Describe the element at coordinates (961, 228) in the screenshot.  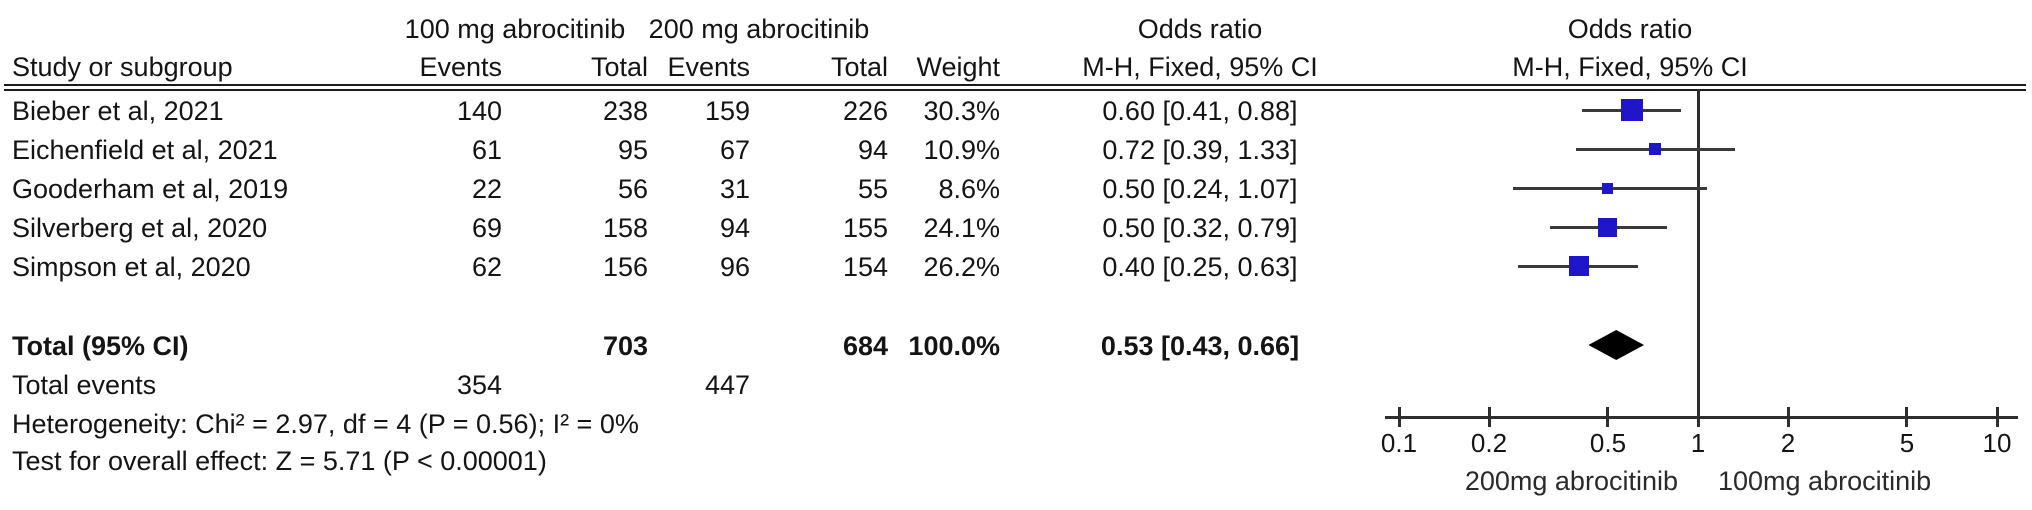
I see `weight-value: 24.1%` at that location.